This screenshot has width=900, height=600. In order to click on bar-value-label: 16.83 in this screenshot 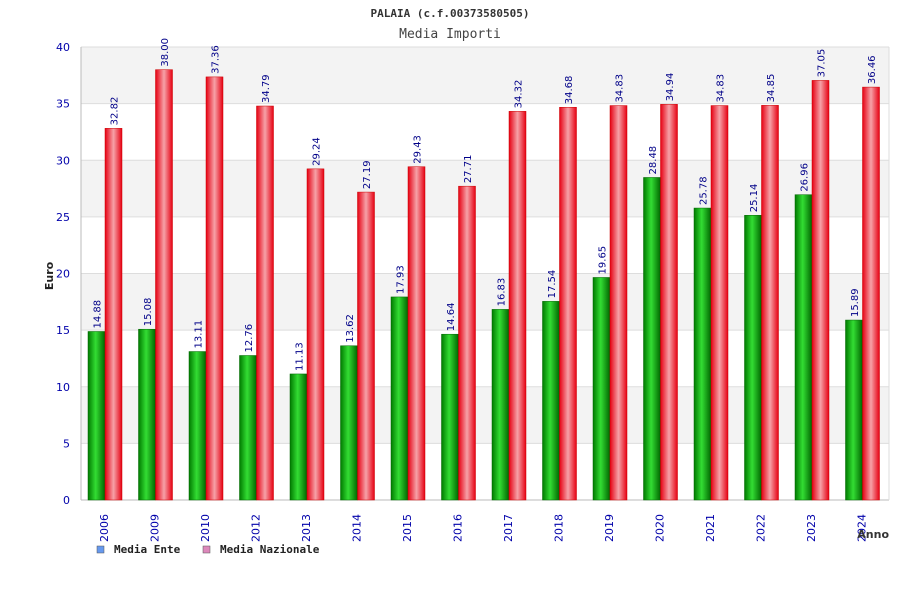, I will do `click(502, 292)`.